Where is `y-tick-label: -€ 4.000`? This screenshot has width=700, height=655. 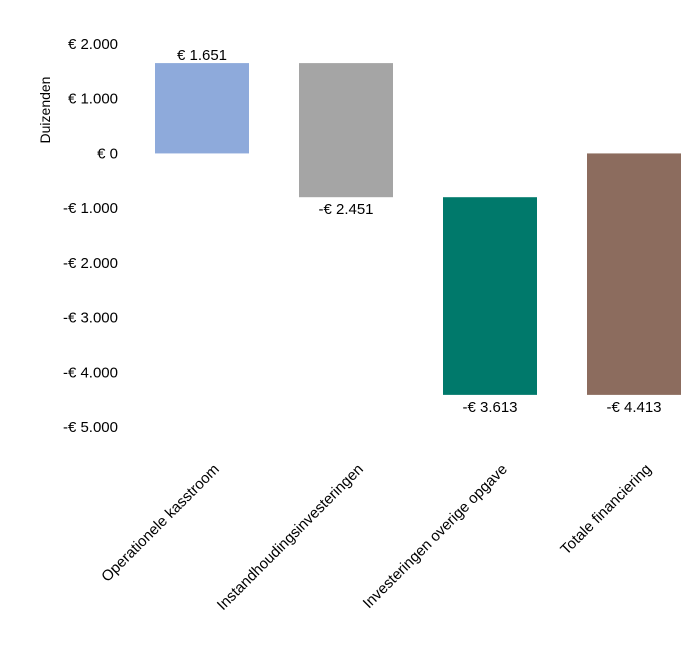
y-tick-label: -€ 4.000 is located at coordinates (90, 372).